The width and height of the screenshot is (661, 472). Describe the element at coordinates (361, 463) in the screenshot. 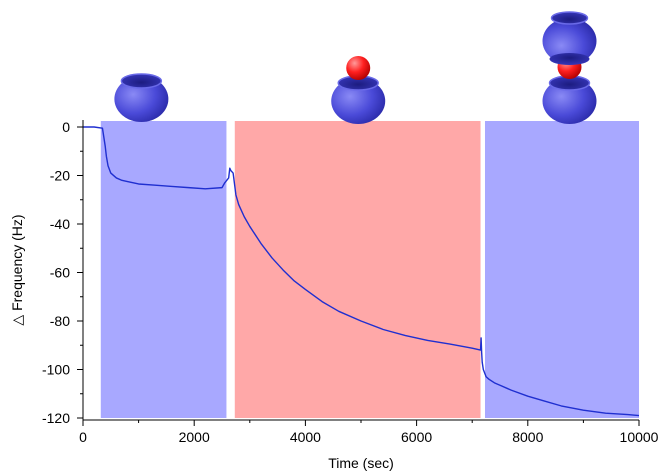

I see `x-axis-title: Time (sec)` at that location.